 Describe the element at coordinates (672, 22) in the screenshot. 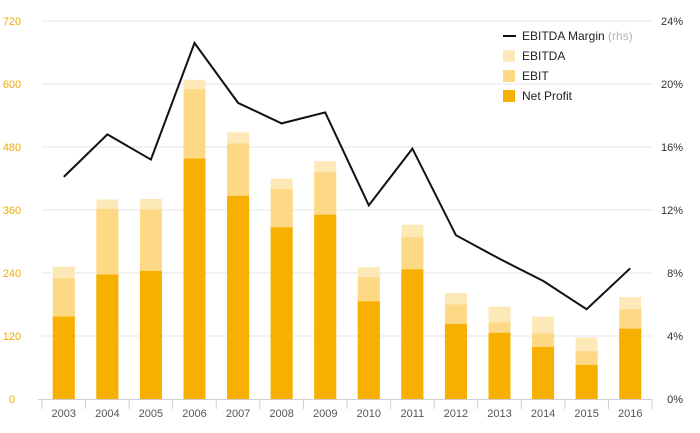

I see `y-right-tick-label: 24%` at that location.